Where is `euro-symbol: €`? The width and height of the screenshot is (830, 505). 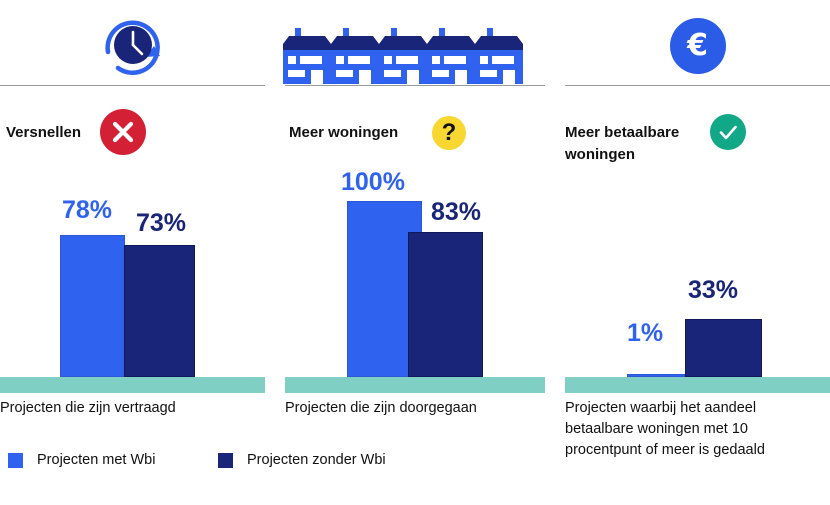
euro-symbol: € is located at coordinates (697, 45).